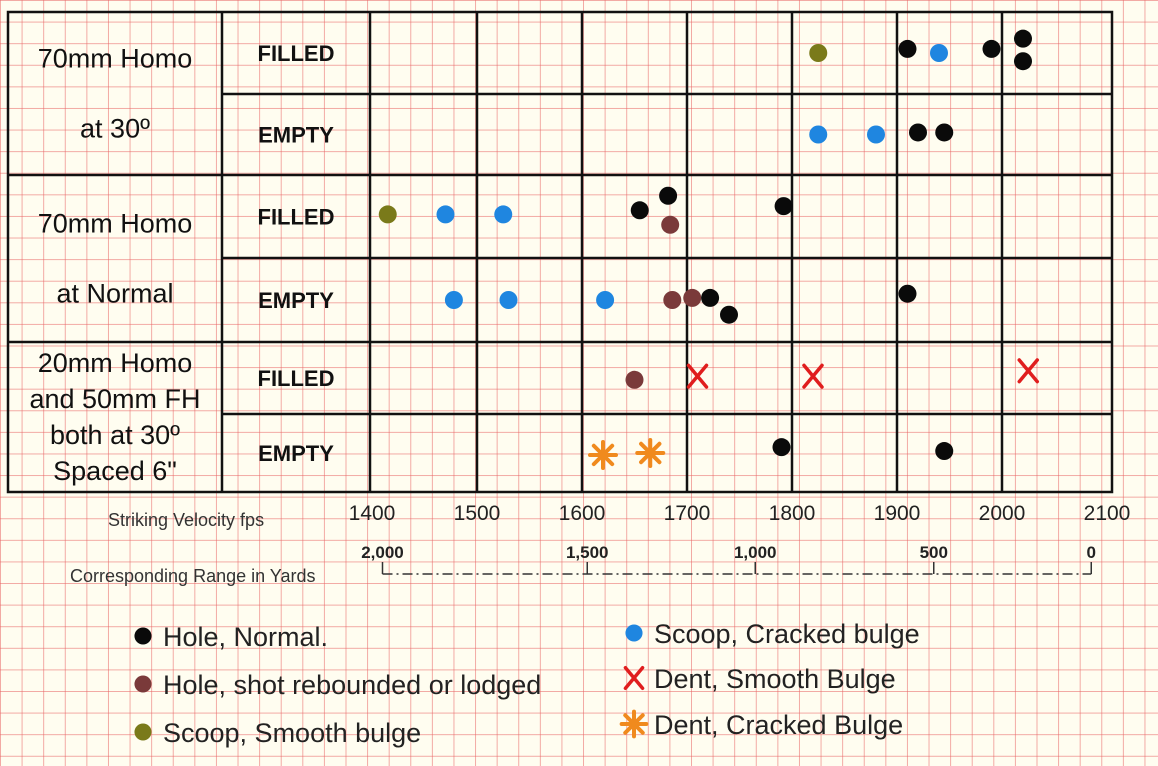 This screenshot has height=766, width=1158. I want to click on row-label: FILLED, so click(296, 217).